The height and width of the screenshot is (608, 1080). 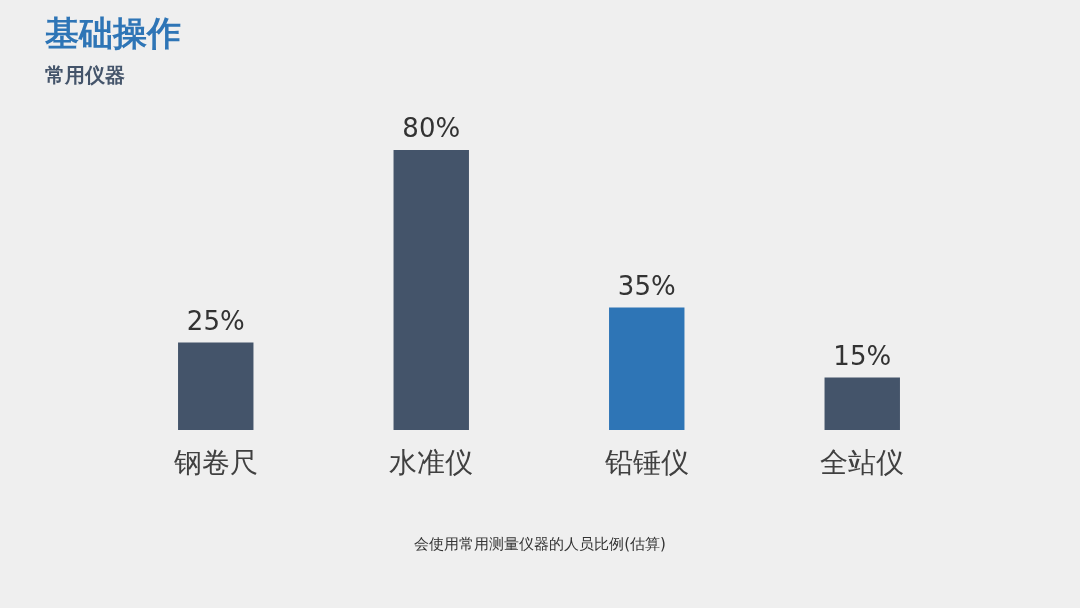 What do you see at coordinates (862, 355) in the screenshot?
I see `data-label: 15%` at bounding box center [862, 355].